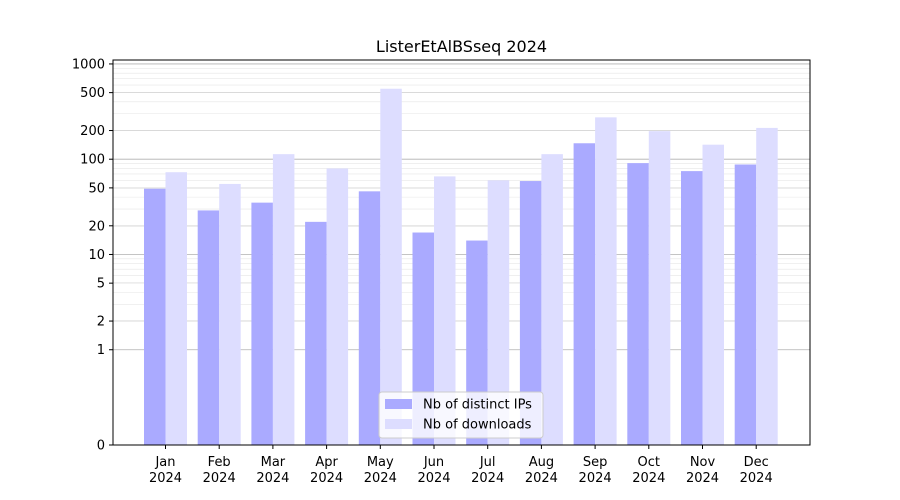 The image size is (900, 500). What do you see at coordinates (165, 470) in the screenshot?
I see `x-tick-label: Jan 2024` at bounding box center [165, 470].